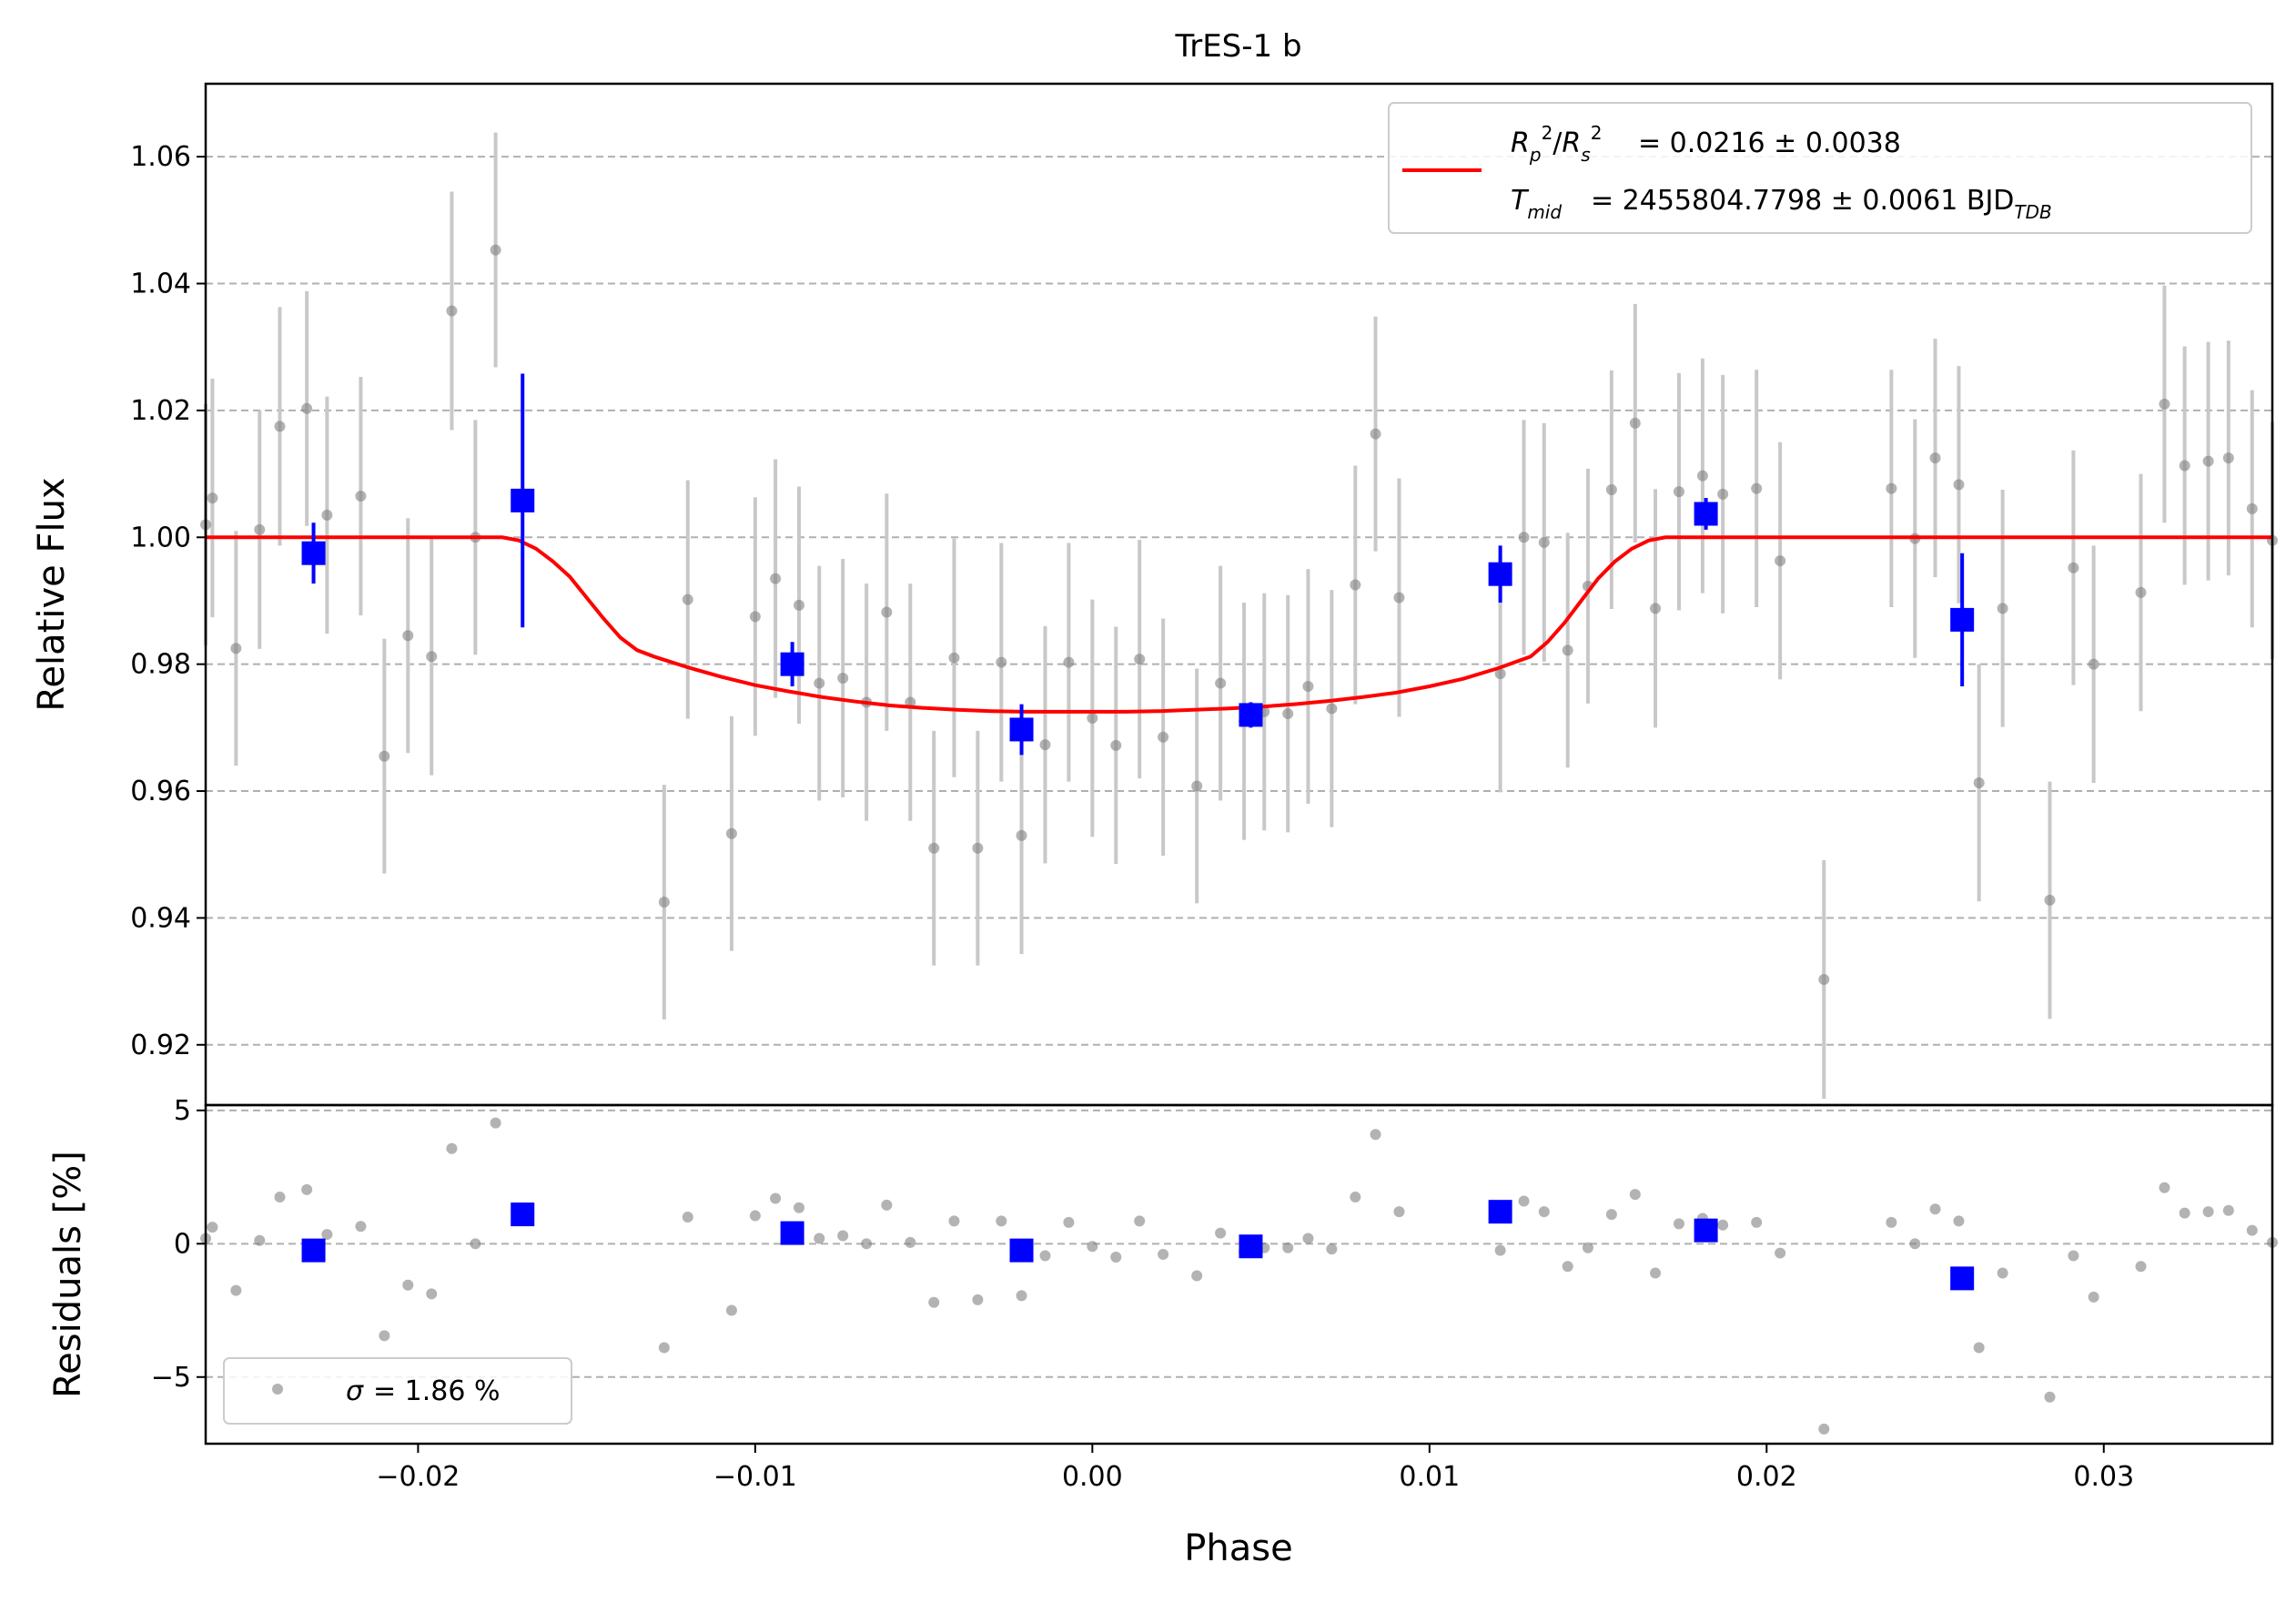 Image resolution: width=2296 pixels, height=1603 pixels. I want to click on main-y-tick-label: 1.04, so click(160, 284).